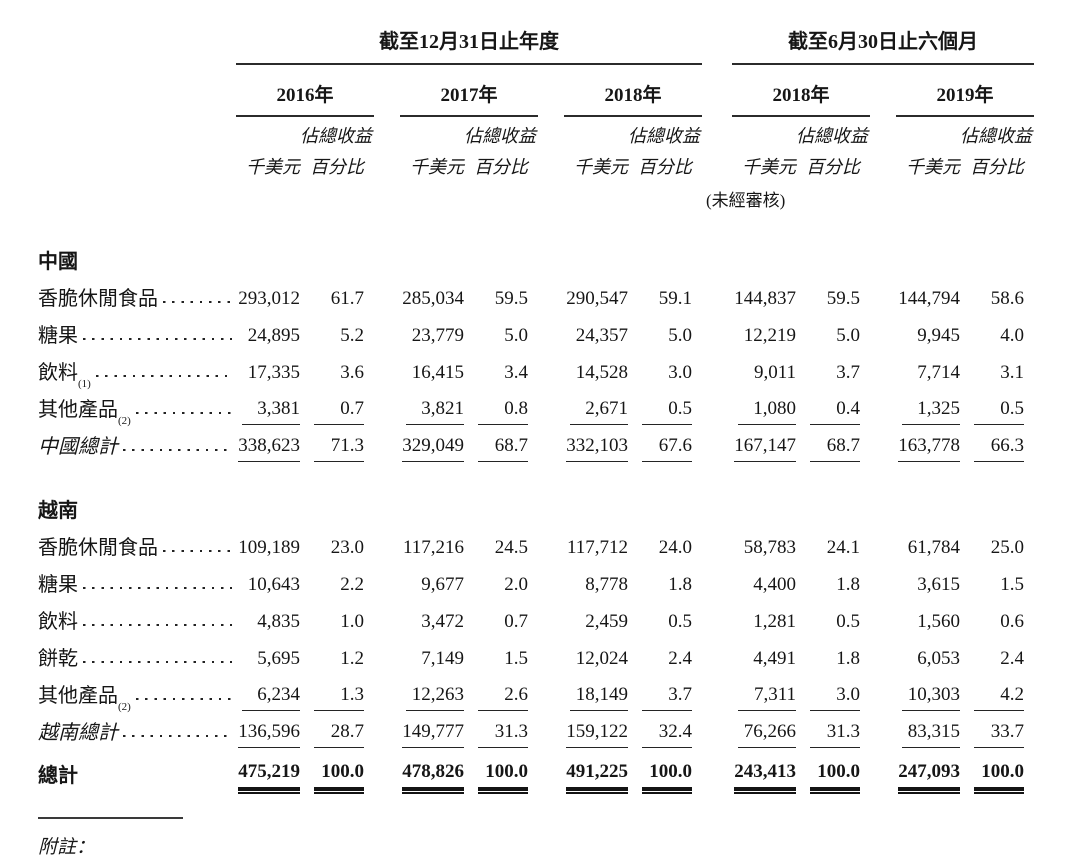  I want to click on amount-value: 293,012, so click(269, 299).